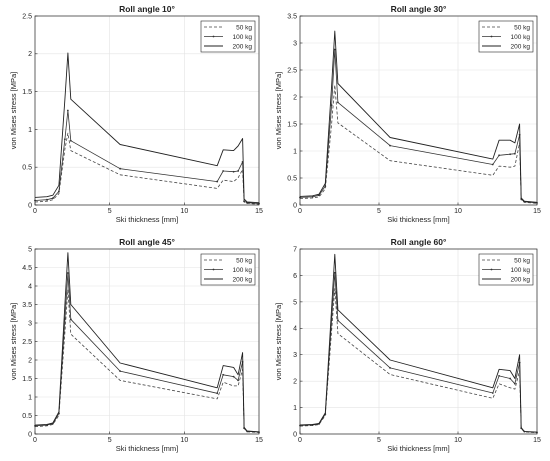 The height and width of the screenshot is (461, 550). What do you see at coordinates (27, 92) in the screenshot?
I see `y-tick-label: 1.5` at bounding box center [27, 92].